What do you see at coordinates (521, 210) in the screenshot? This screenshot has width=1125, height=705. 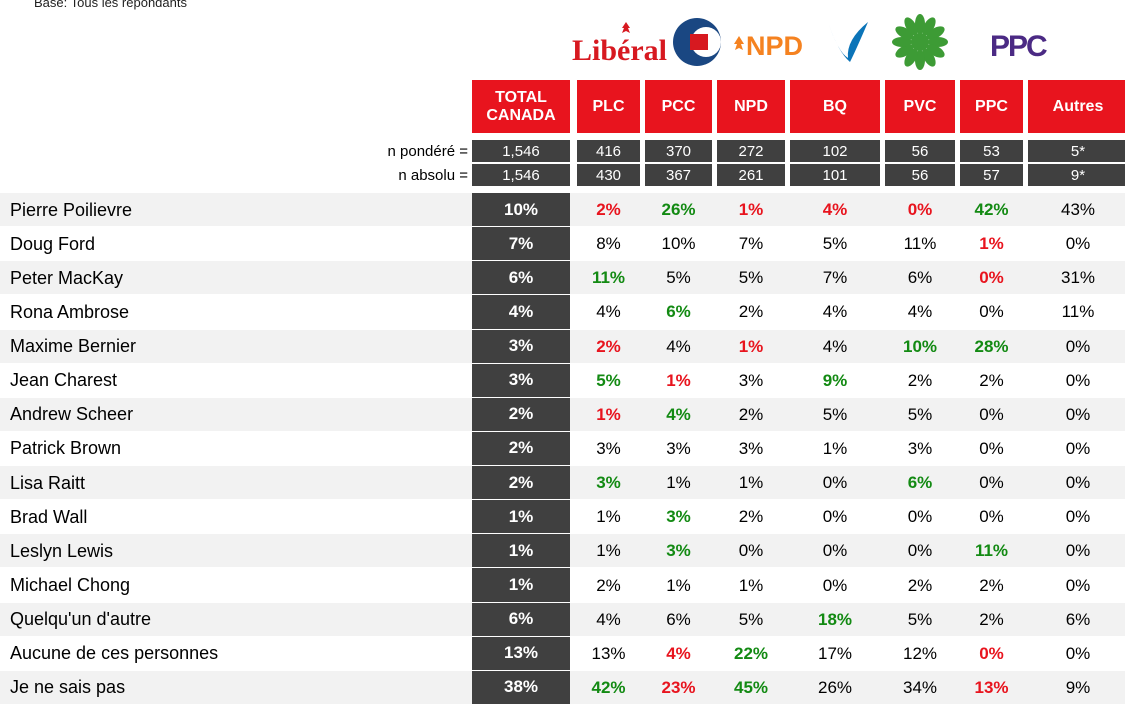 I see `total-cell: 10%` at bounding box center [521, 210].